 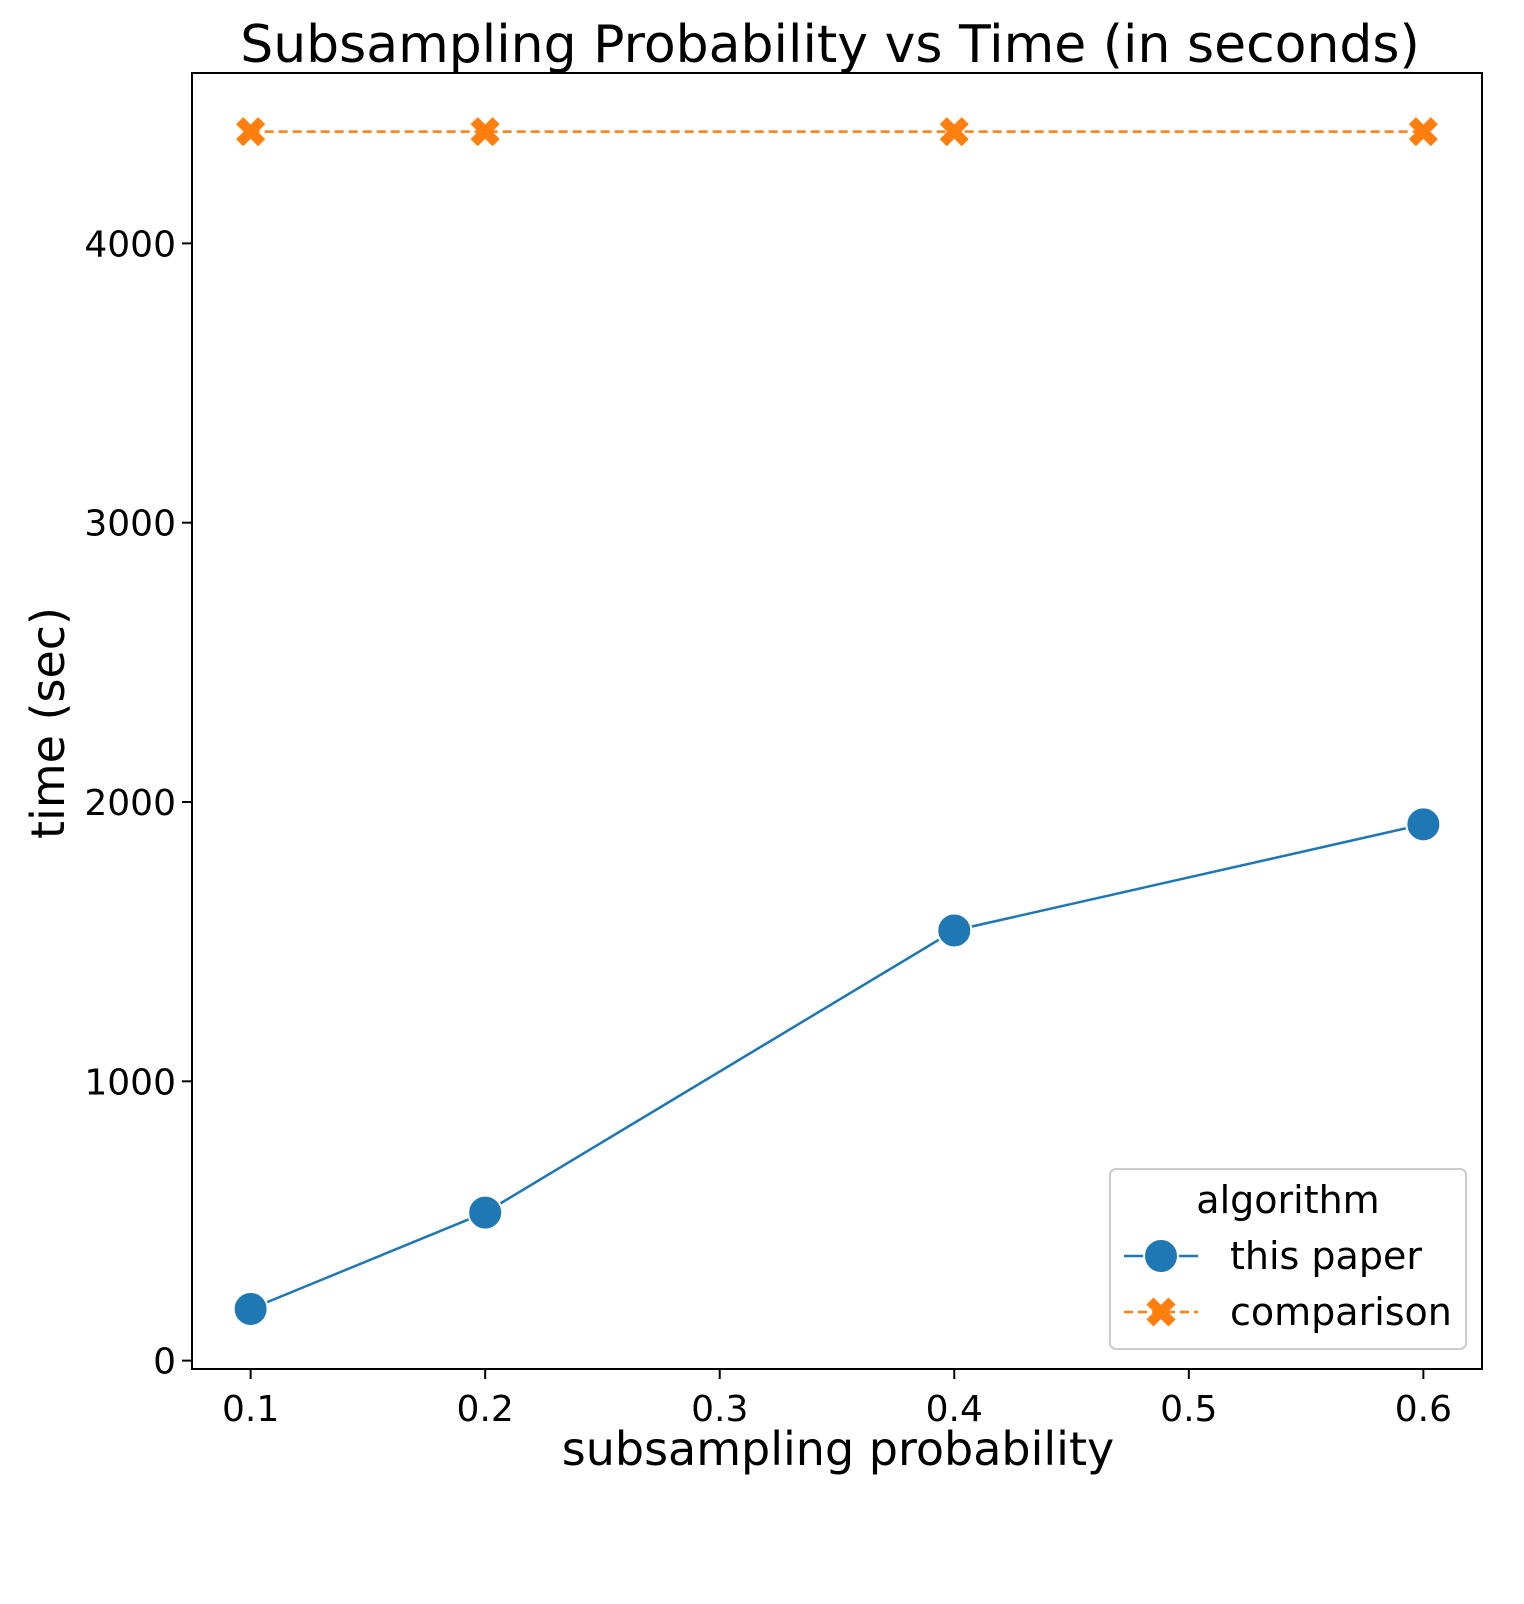 I want to click on y-tick-label: 1000, so click(x=130, y=1082).